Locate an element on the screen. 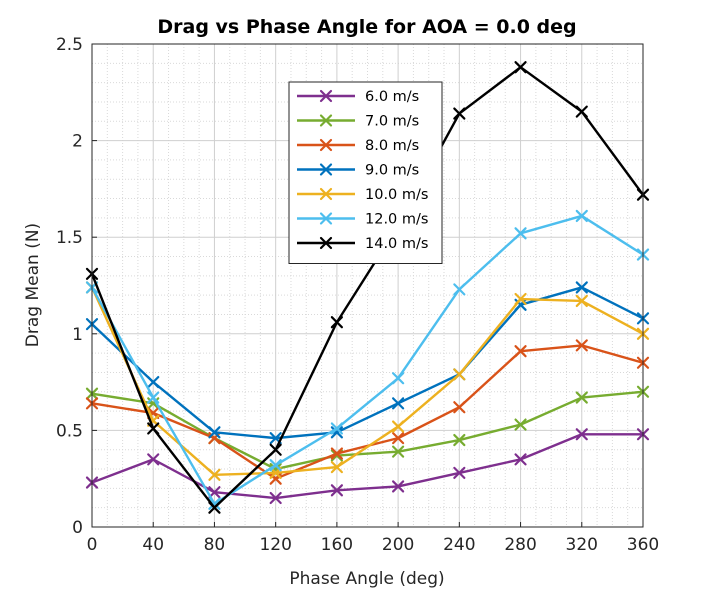 Image resolution: width=709 pixels, height=595 pixels. x-tick-label: 320 is located at coordinates (582, 545).